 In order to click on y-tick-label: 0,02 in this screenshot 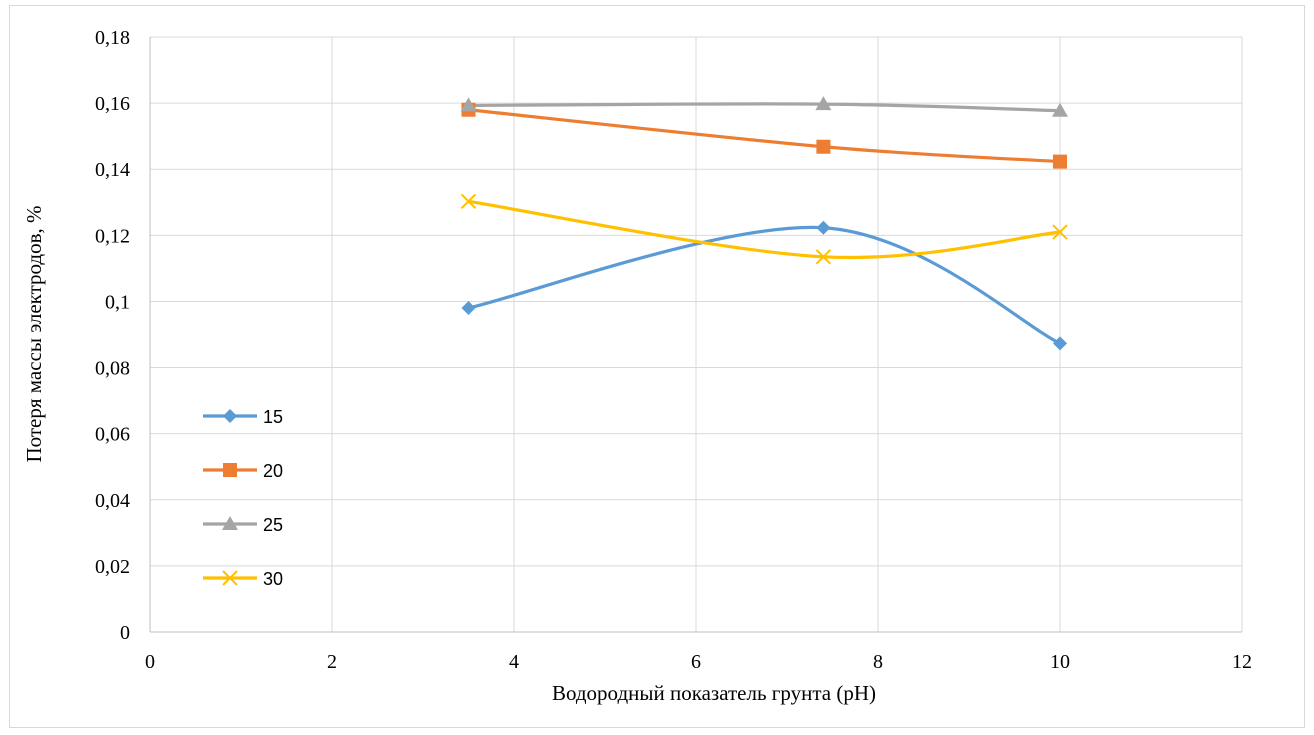, I will do `click(112, 567)`.